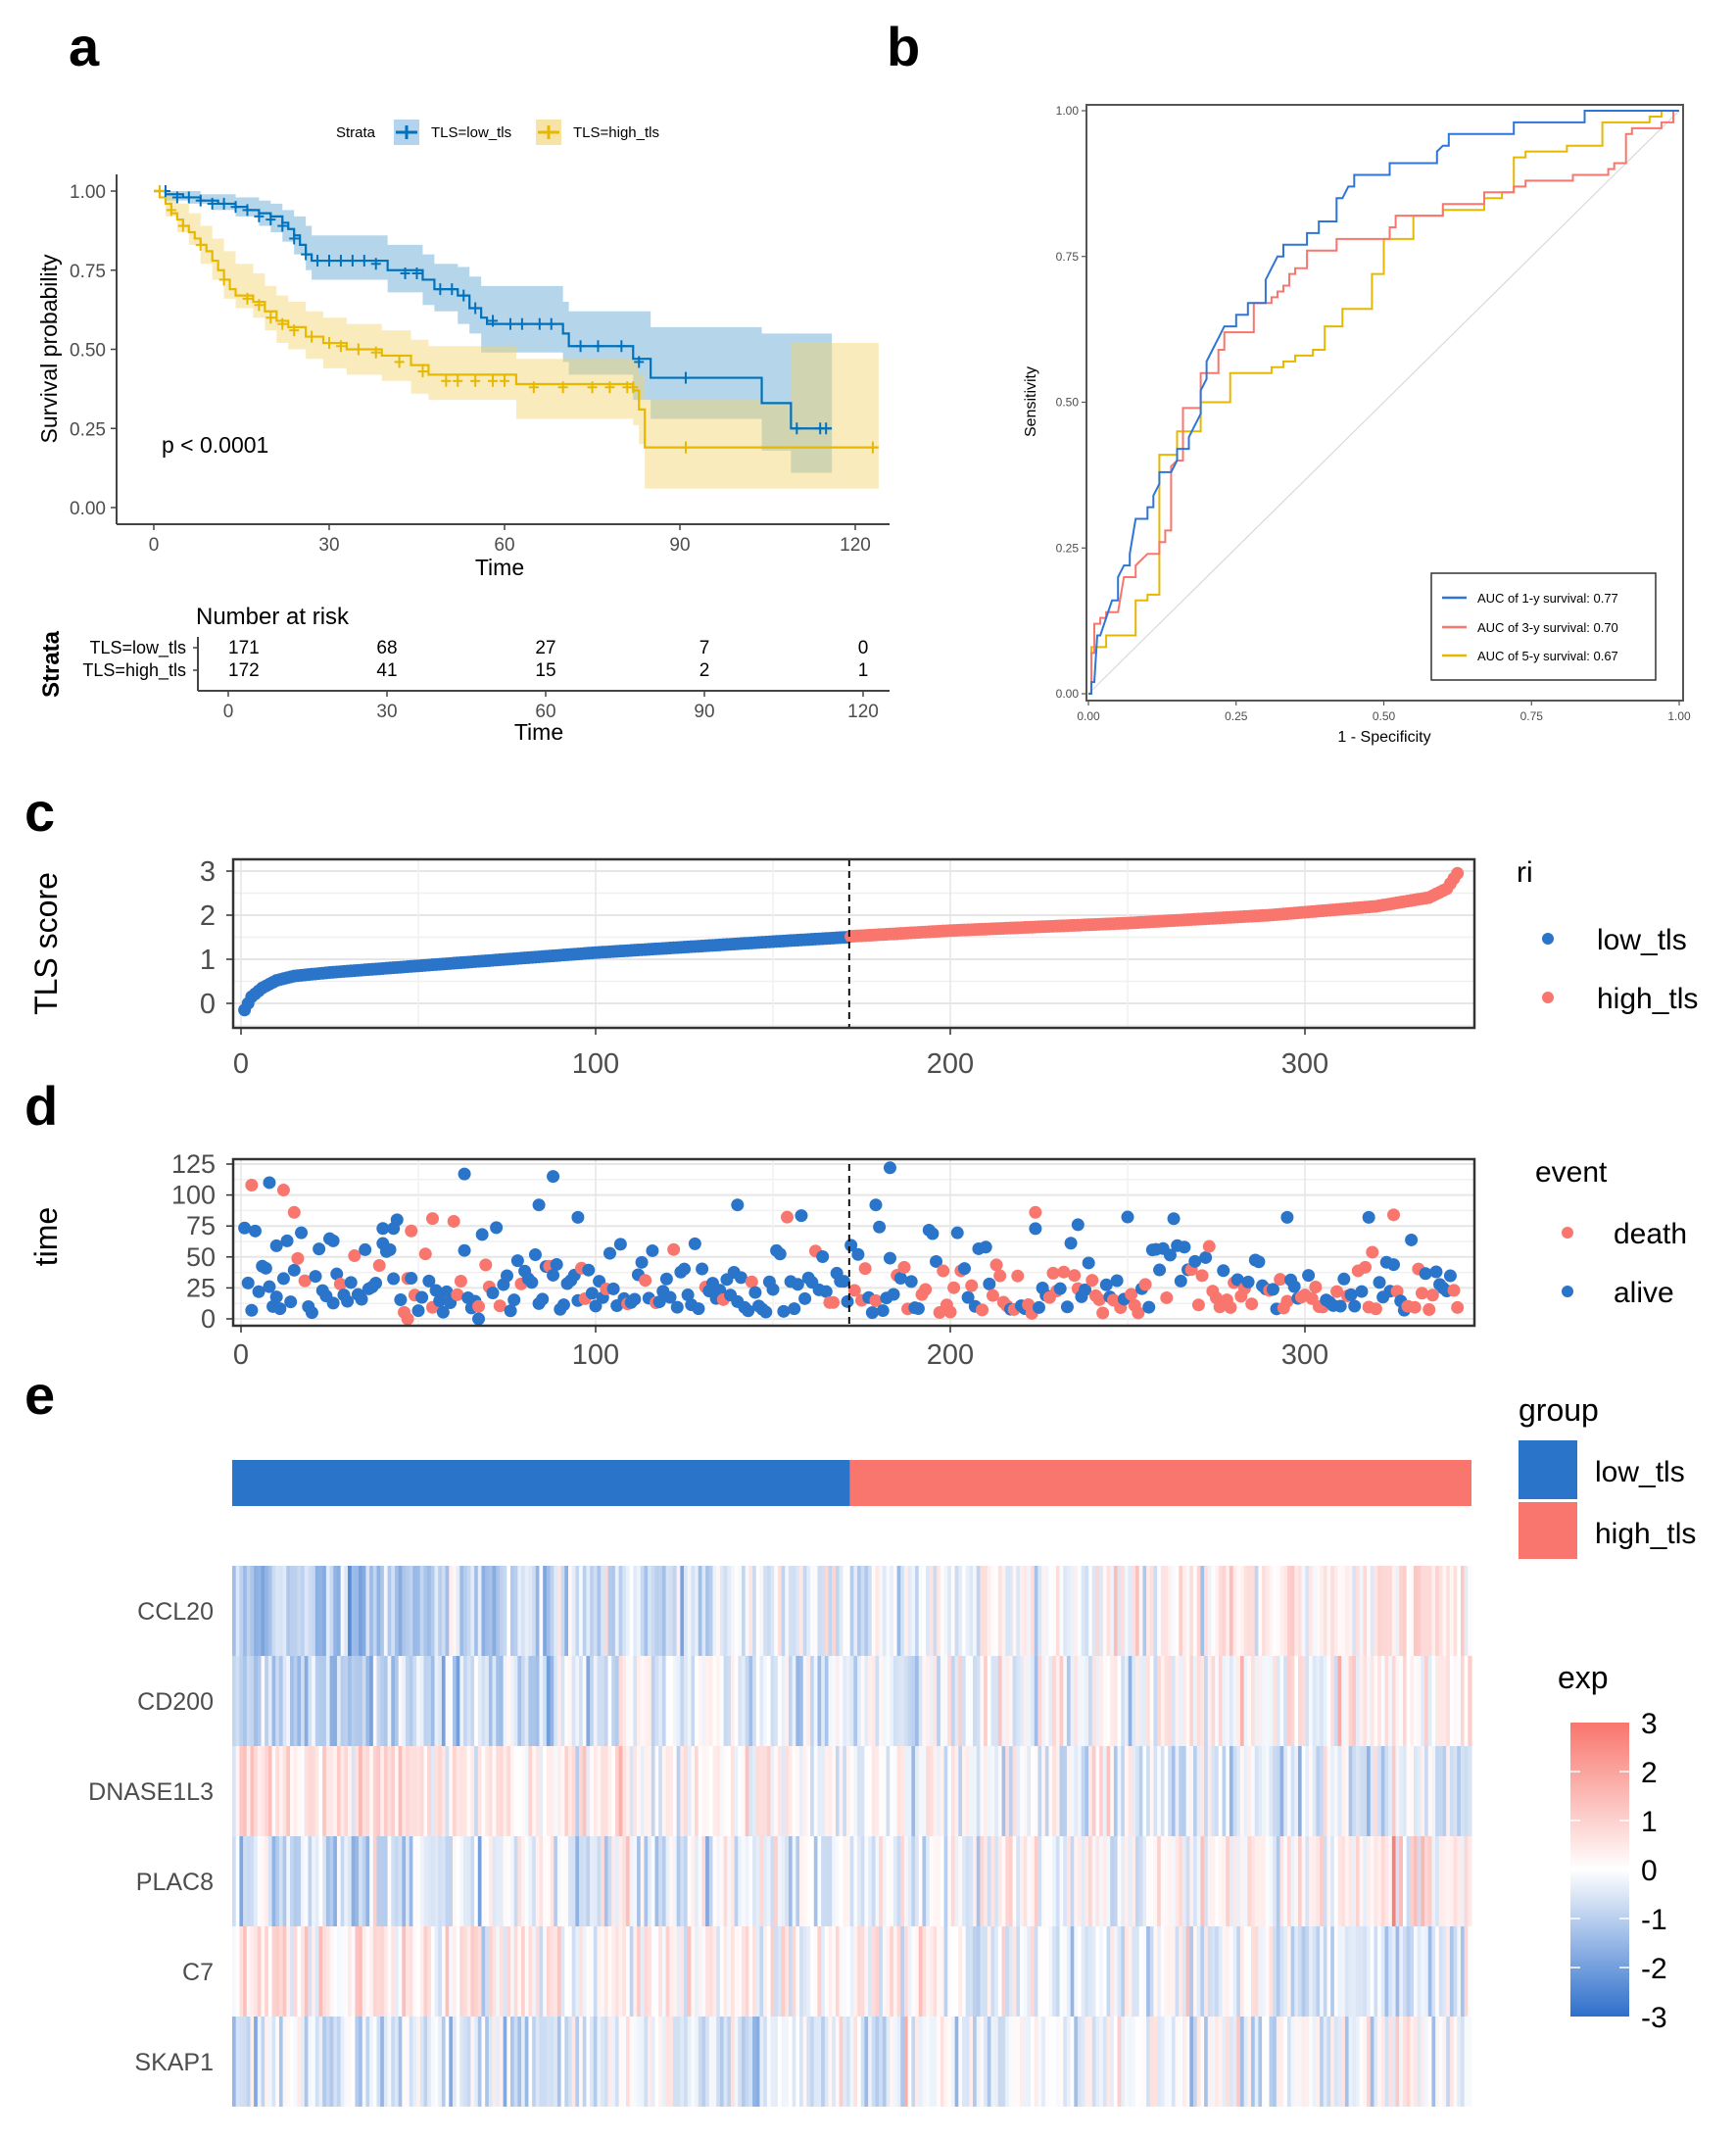 This screenshot has width=1736, height=2139. Describe the element at coordinates (1654, 1920) in the screenshot. I see `heatmap-colorbar-tick-label: -1` at that location.